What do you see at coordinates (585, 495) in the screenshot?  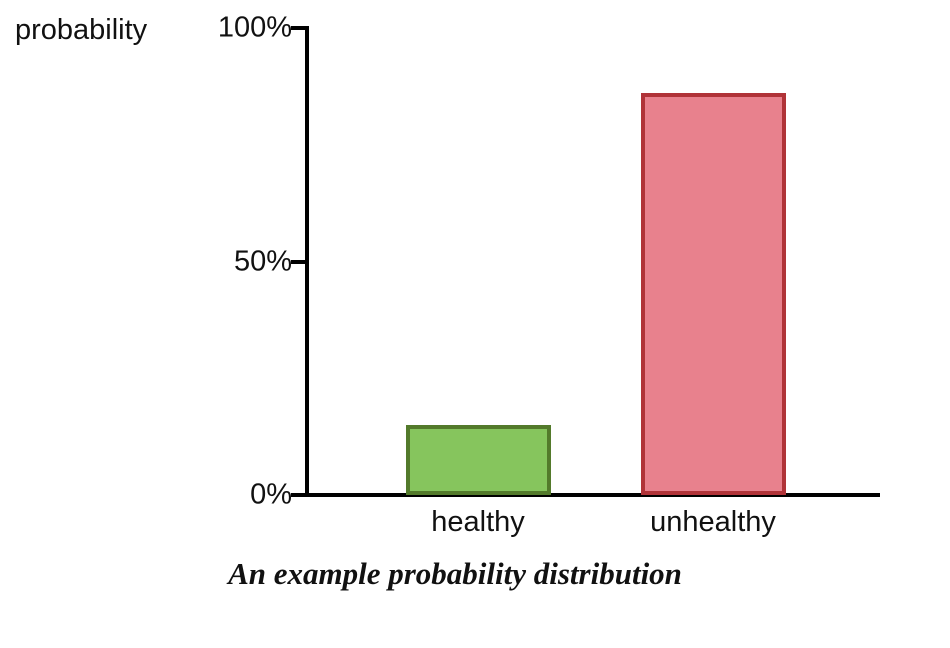 I see `x-axis-line` at bounding box center [585, 495].